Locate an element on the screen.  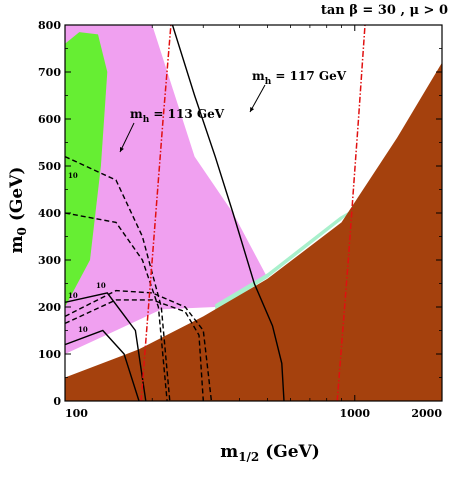
x-tick-label: 2000 is located at coordinates (426, 413).